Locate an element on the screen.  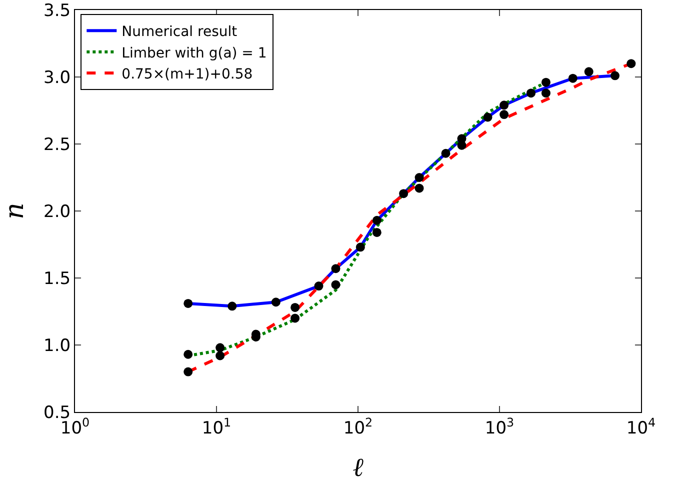
legend-label: 0.75×(m+1)+0.58 is located at coordinates (187, 74).